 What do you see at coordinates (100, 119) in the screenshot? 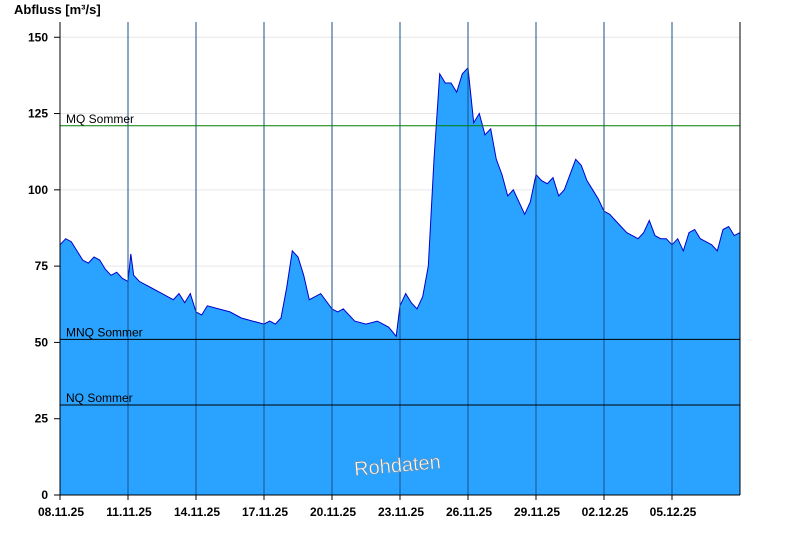
I see `reference-line-label: MQ Sommer` at bounding box center [100, 119].